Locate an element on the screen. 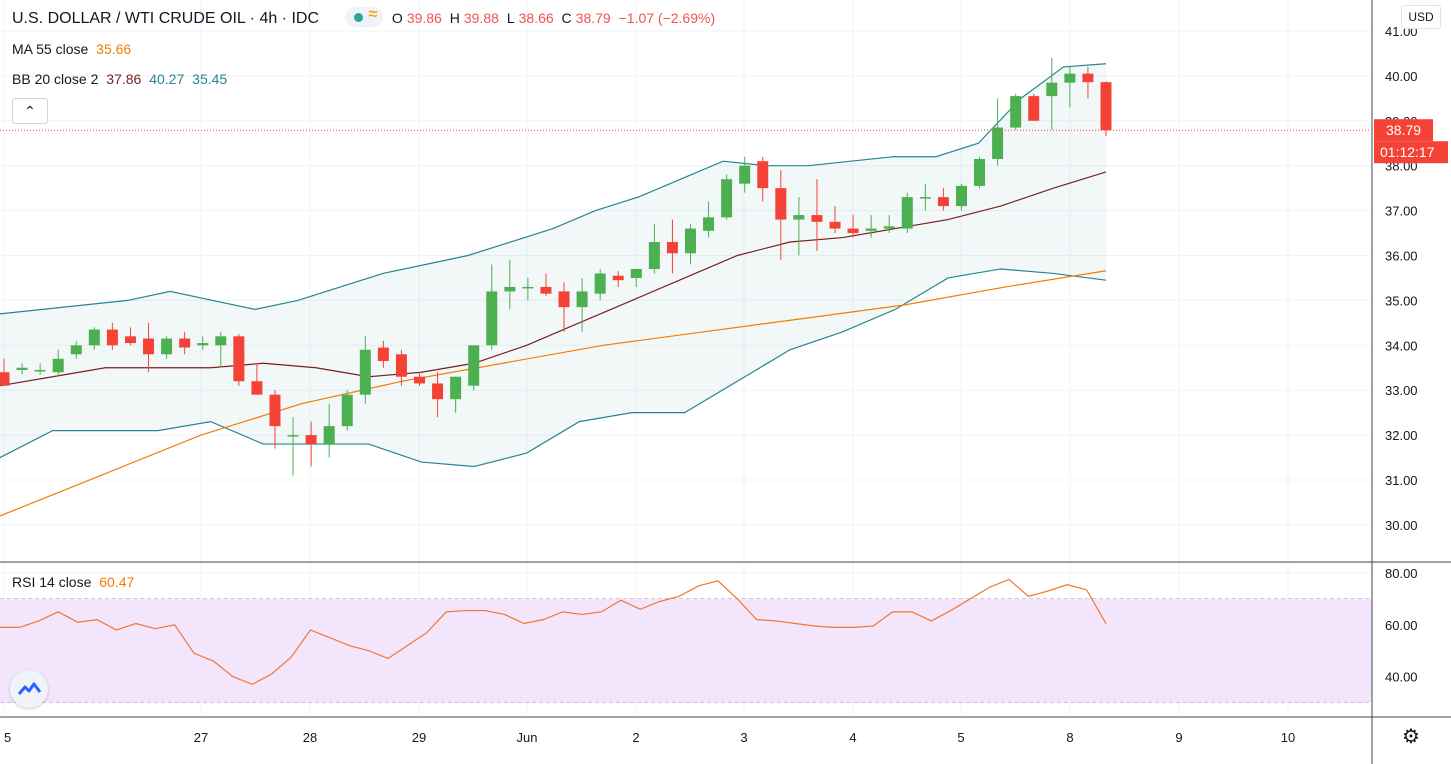 The width and height of the screenshot is (1451, 764). low-label: L is located at coordinates (510, 18).